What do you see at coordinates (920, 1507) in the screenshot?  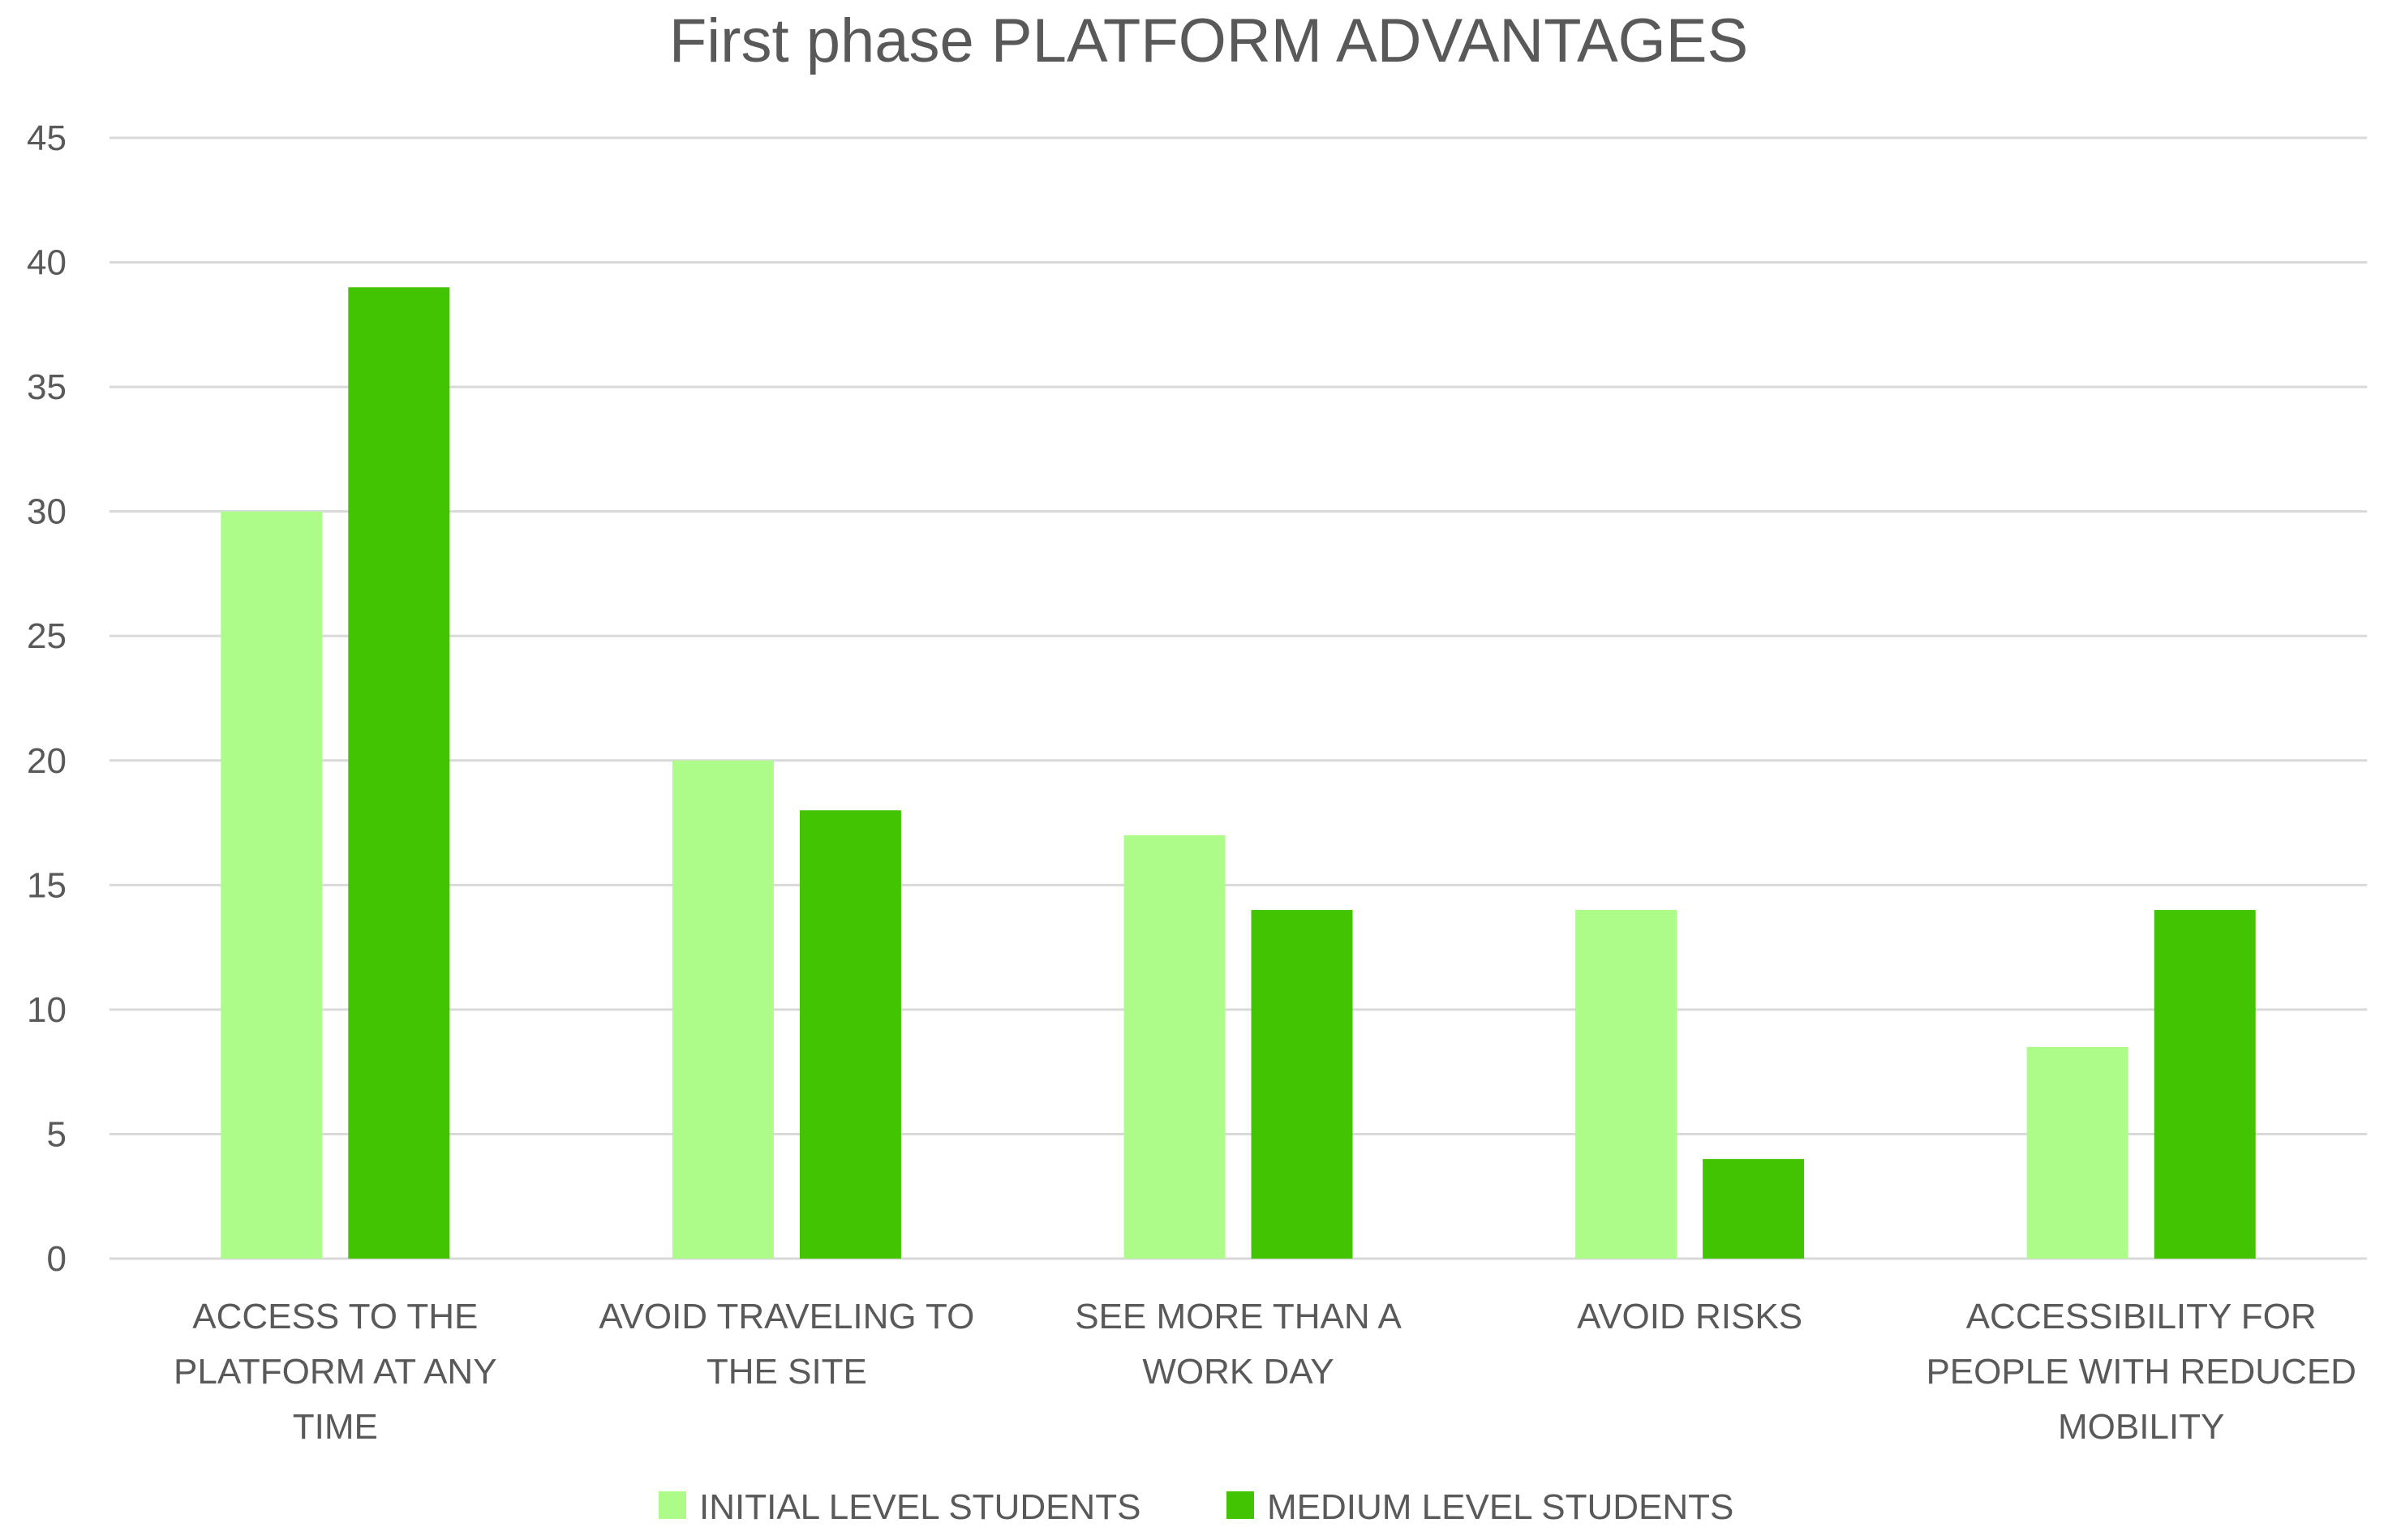 I see `legend-label: INITIAL LEVEL STUDENTS` at bounding box center [920, 1507].